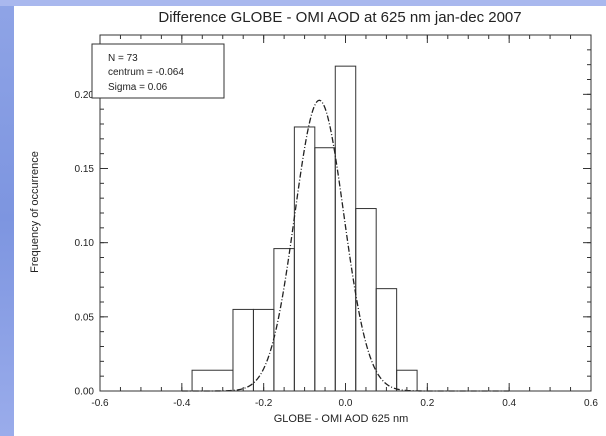 The height and width of the screenshot is (436, 606). What do you see at coordinates (346, 403) in the screenshot?
I see `x-tick-label: 0.0` at bounding box center [346, 403].